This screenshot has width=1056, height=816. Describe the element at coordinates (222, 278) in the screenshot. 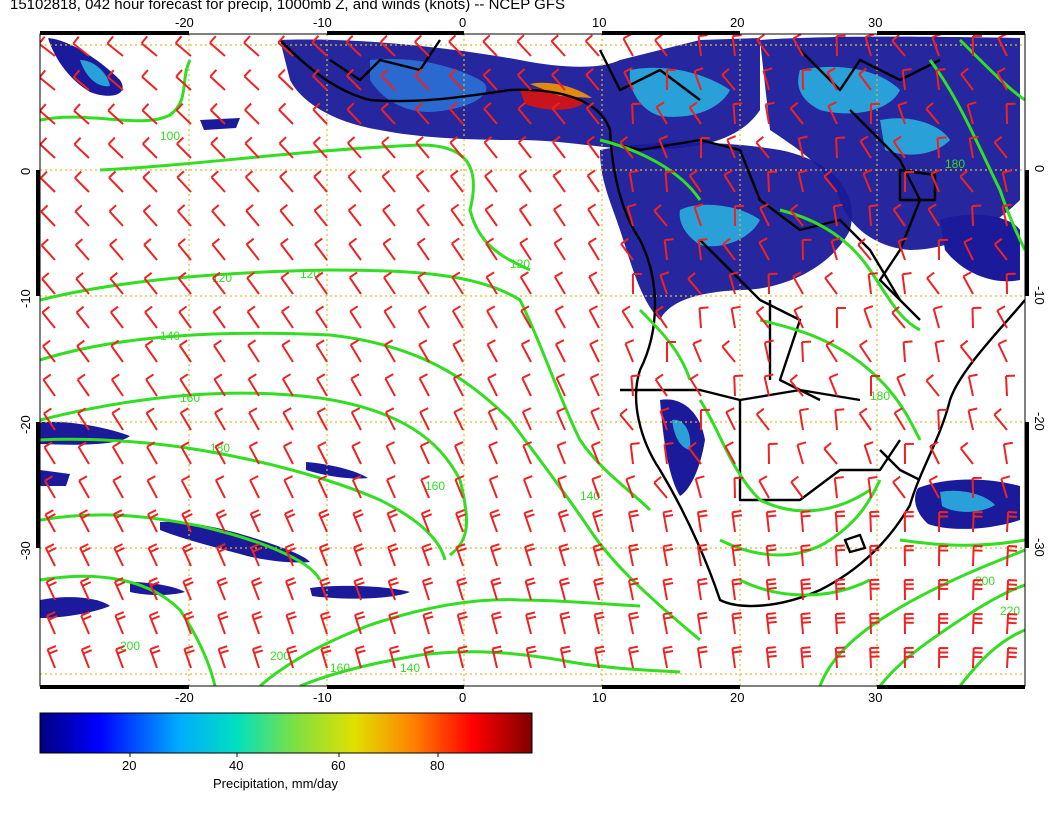

I see `contour-label: 120` at that location.